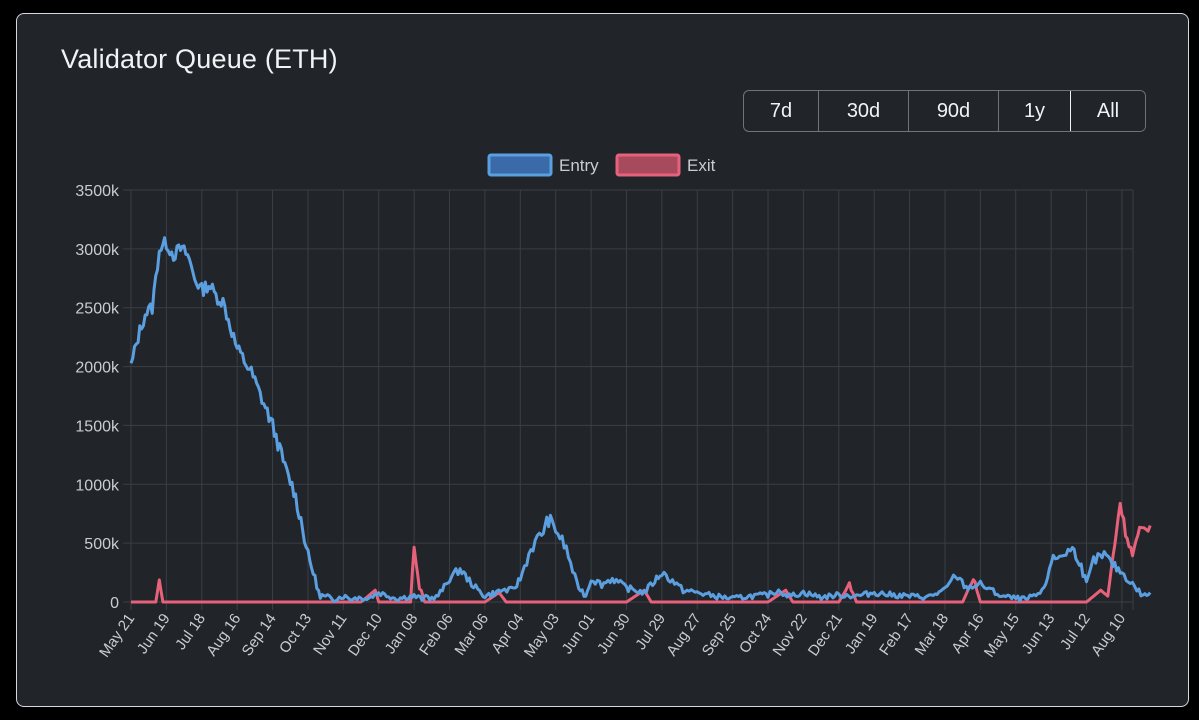  What do you see at coordinates (579, 634) in the screenshot?
I see `x-tick-label: Jun 01` at bounding box center [579, 634].